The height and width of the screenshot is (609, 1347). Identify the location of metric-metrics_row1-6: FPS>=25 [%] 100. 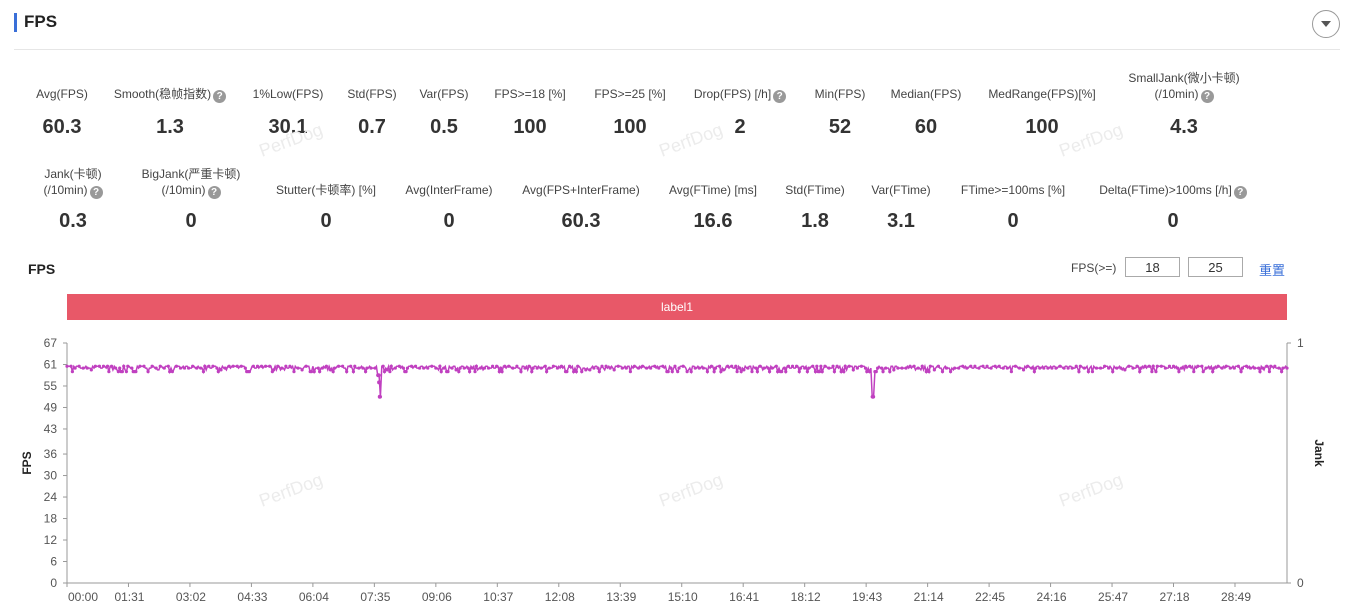
(630, 121).